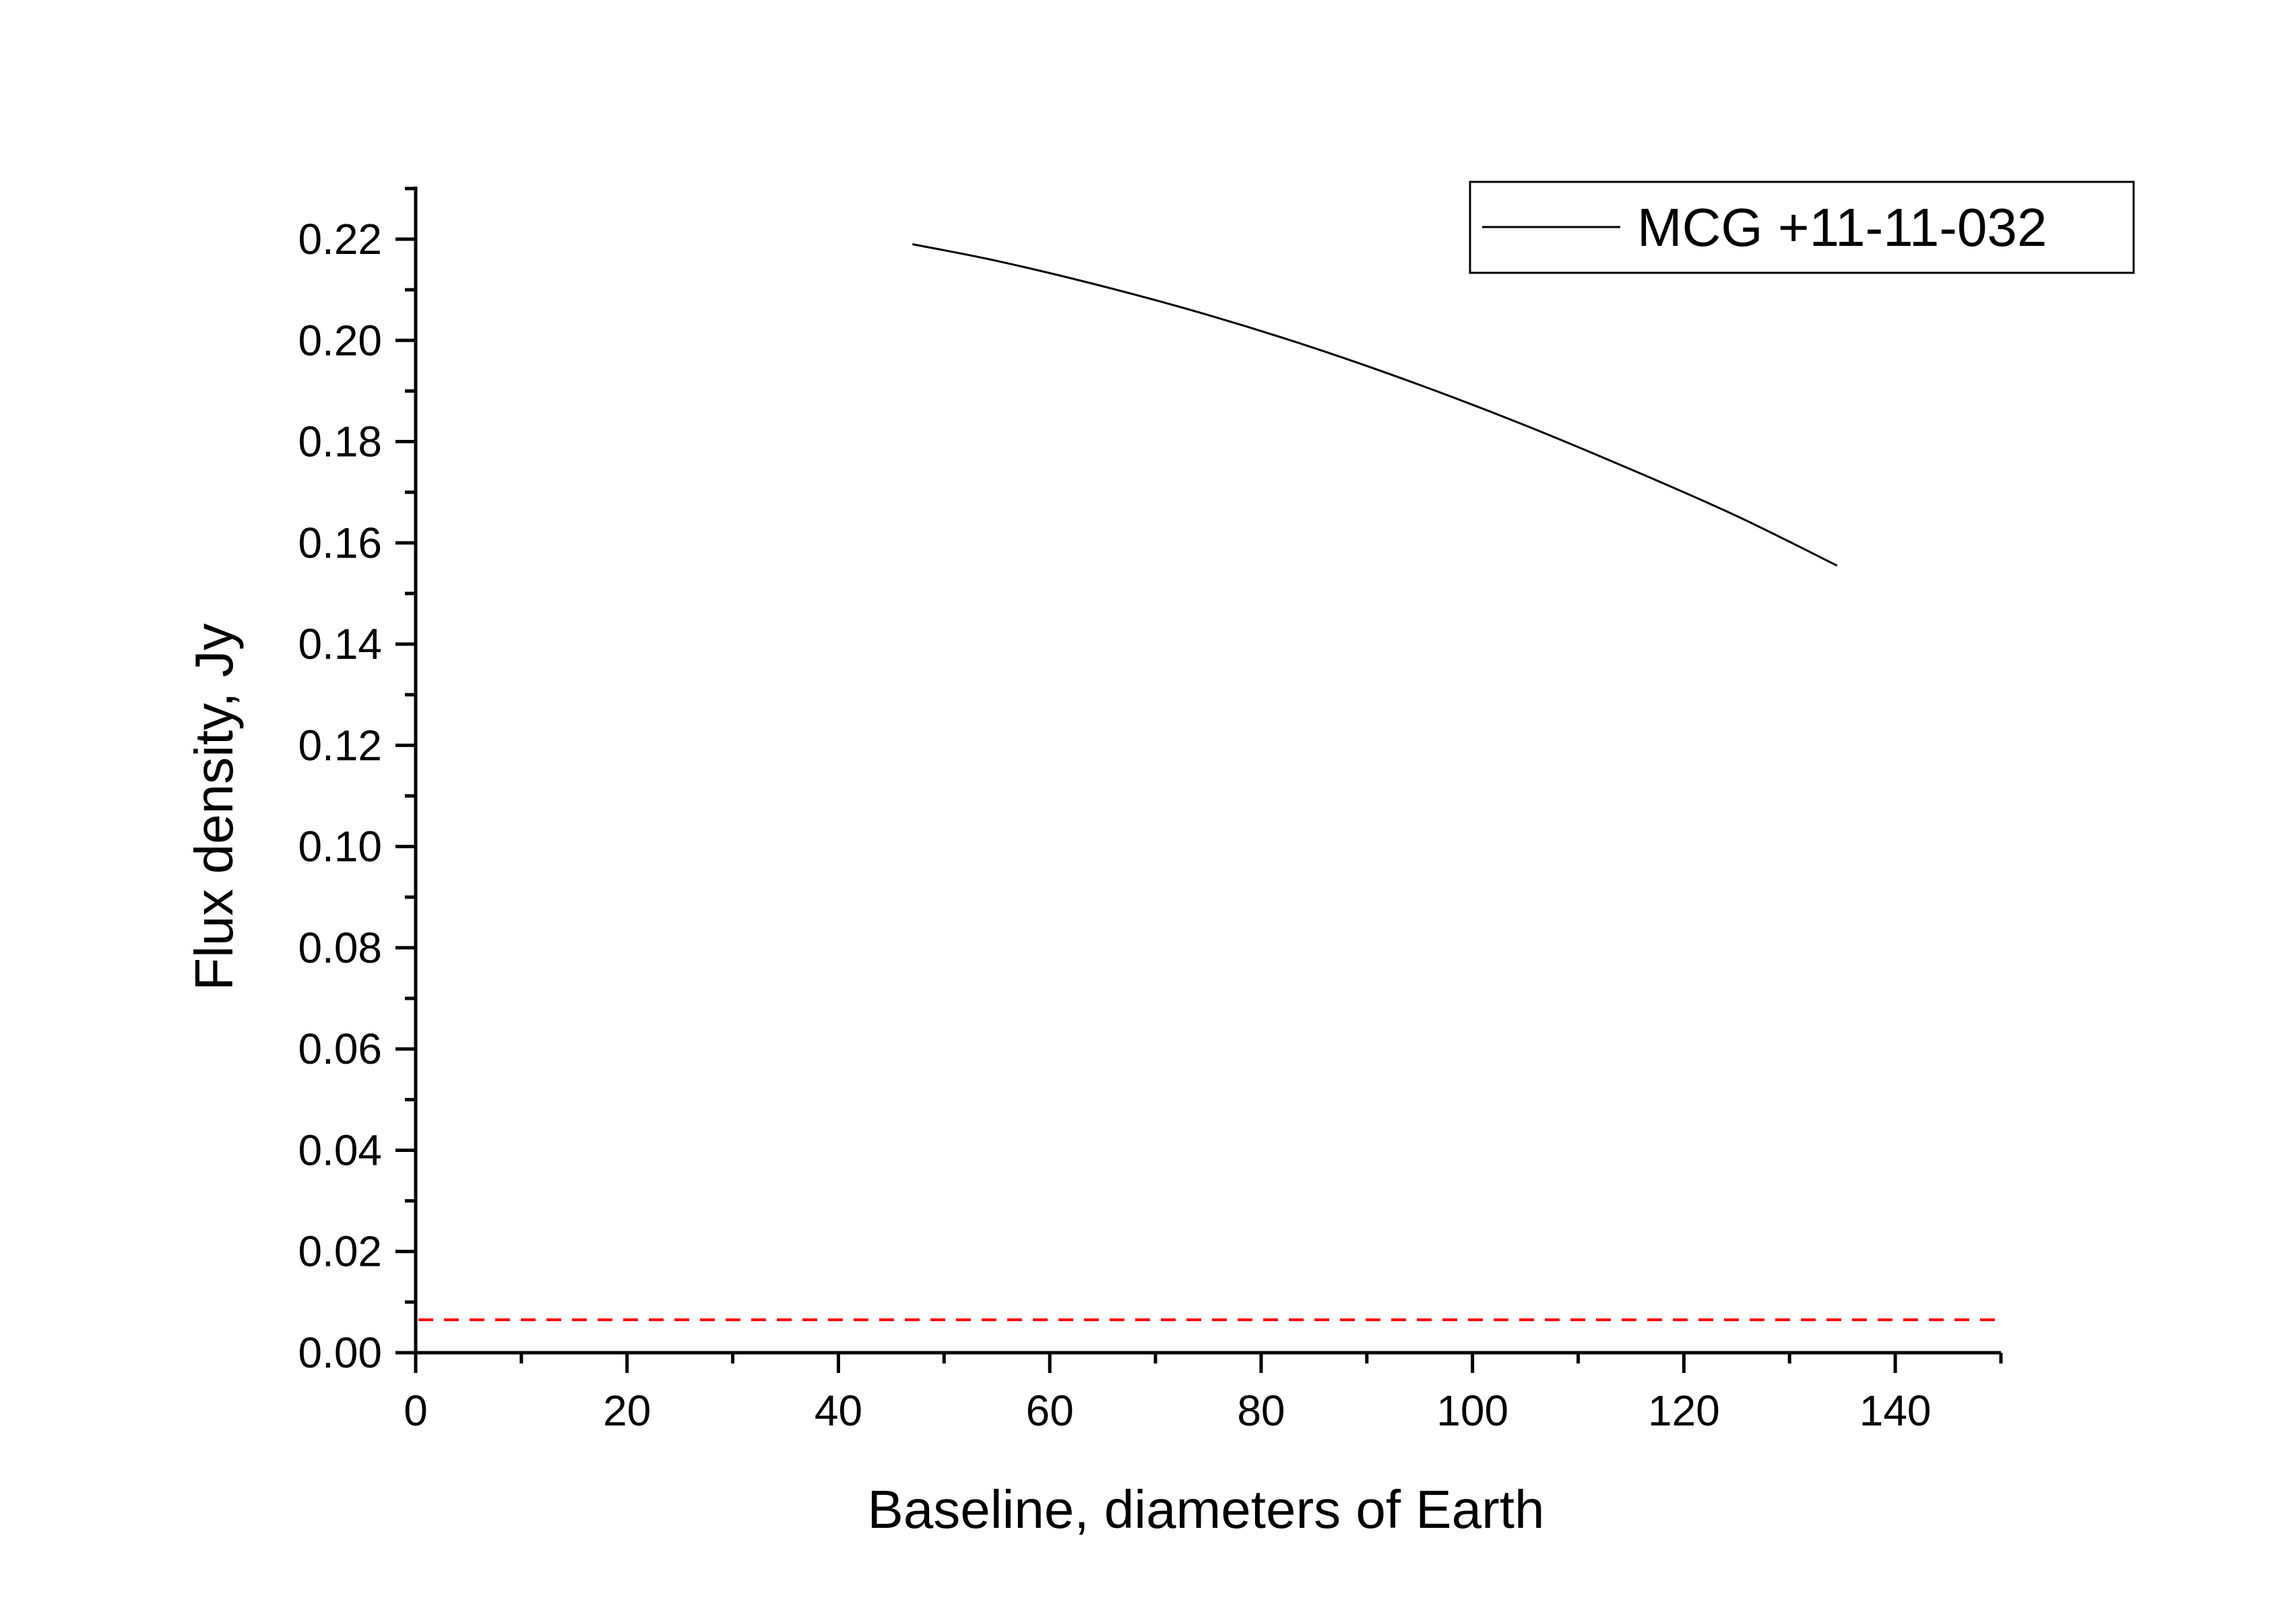 This screenshot has width=2296, height=1606. I want to click on y-tick-label: 0.08, so click(340, 948).